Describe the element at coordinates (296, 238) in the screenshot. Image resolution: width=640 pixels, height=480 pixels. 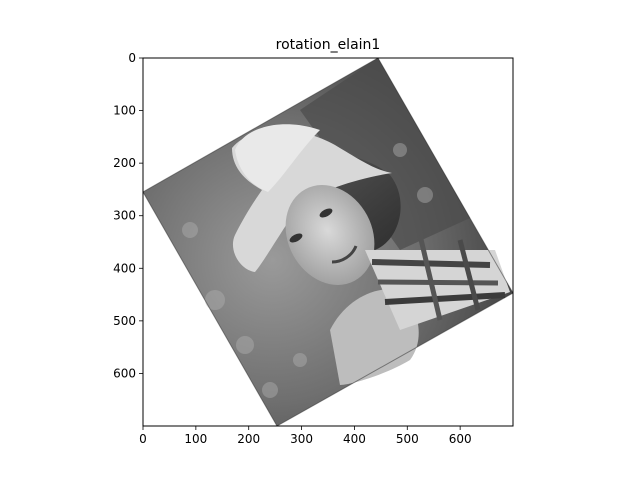
I see `photo-eye-left` at that location.